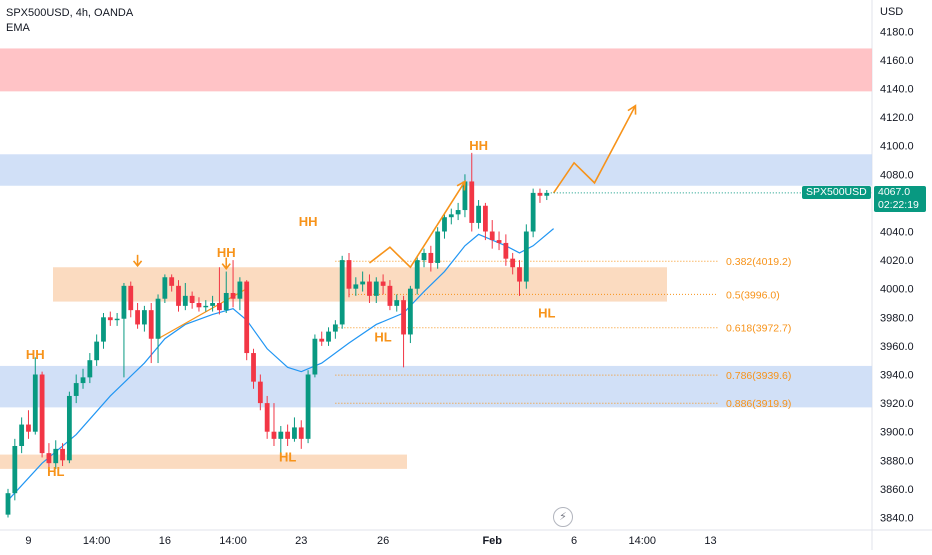 Image resolution: width=932 pixels, height=555 pixels. What do you see at coordinates (758, 329) in the screenshot?
I see `fib-label-2: 0.618(3972.7)` at bounding box center [758, 329].